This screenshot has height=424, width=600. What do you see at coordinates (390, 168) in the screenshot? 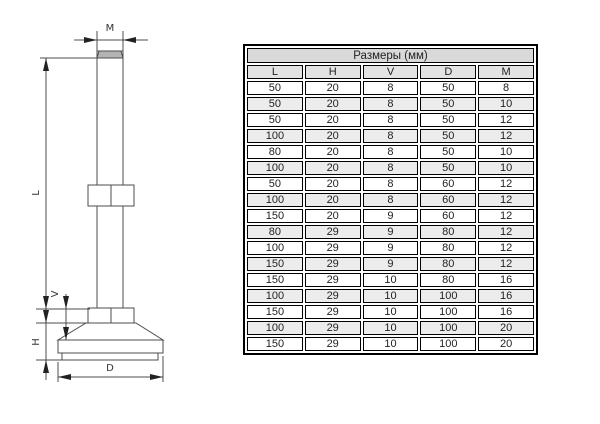
I see `table-row: 100 20 8 50 10` at bounding box center [390, 168].